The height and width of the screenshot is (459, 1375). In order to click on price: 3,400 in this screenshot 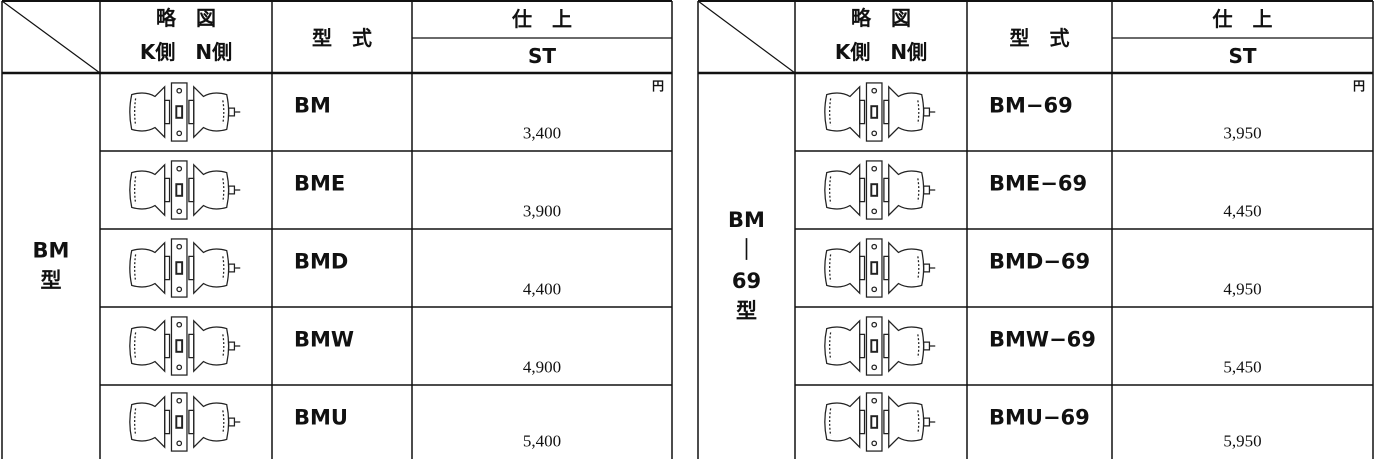, I will do `click(542, 133)`.